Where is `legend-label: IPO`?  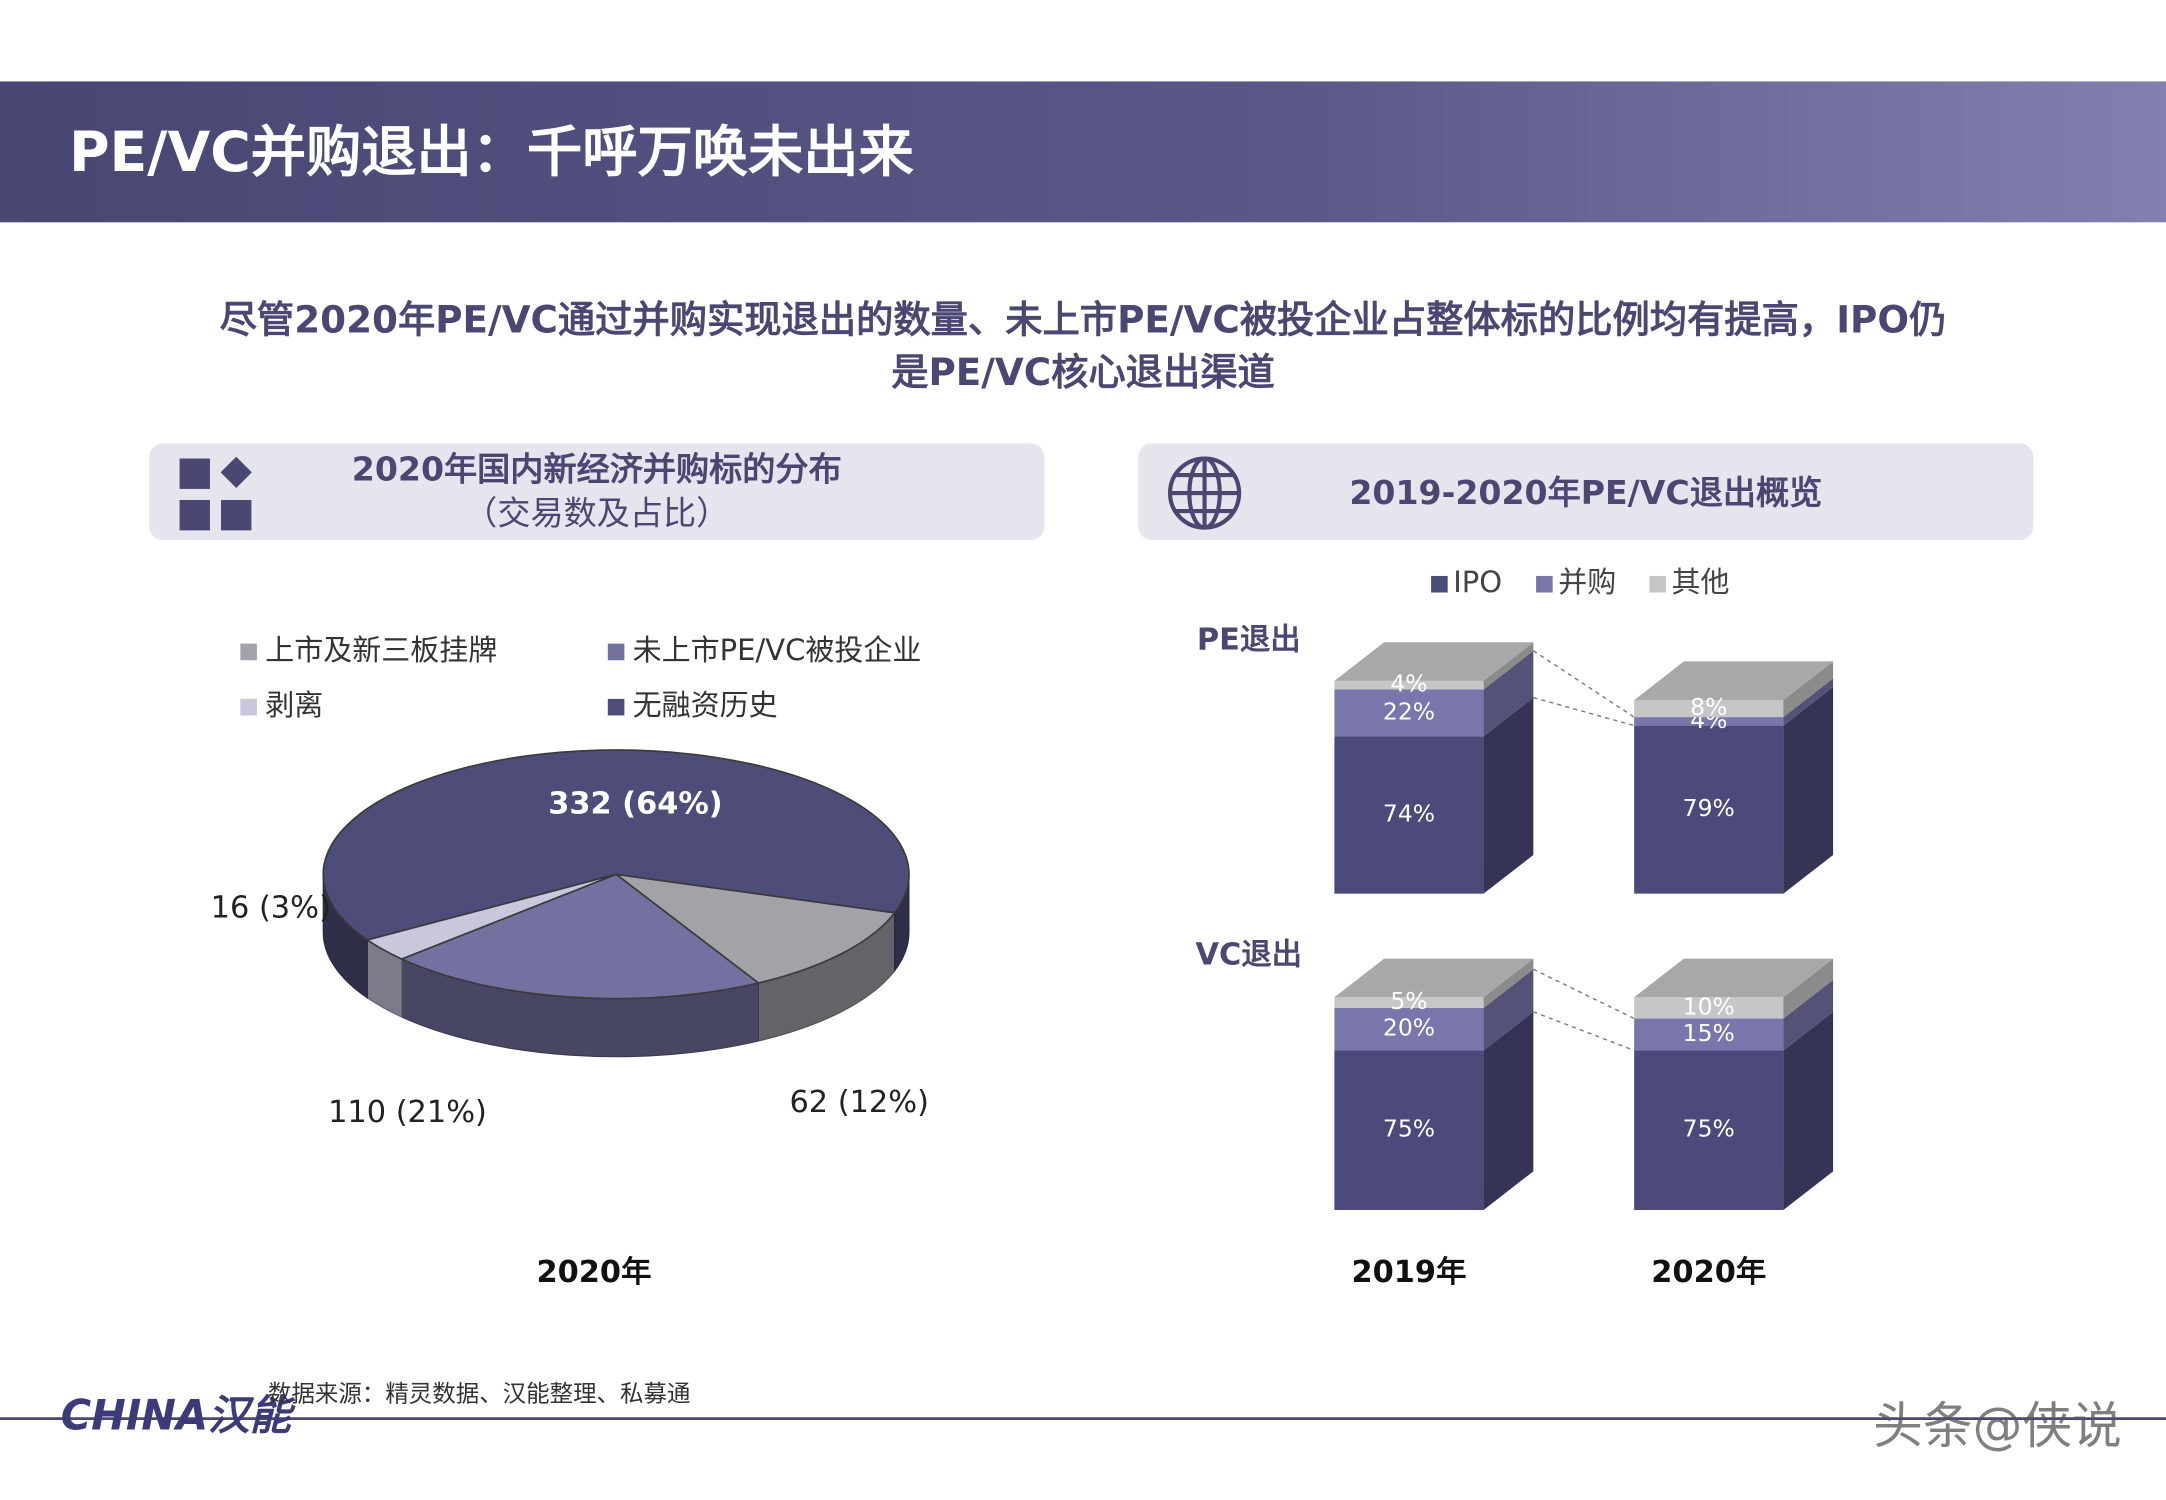 legend-label: IPO is located at coordinates (1477, 582).